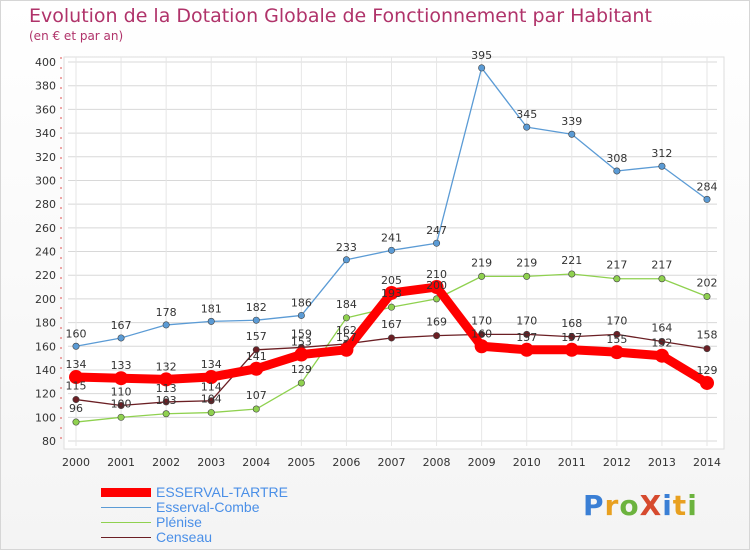 Image resolution: width=750 pixels, height=551 pixels. Describe the element at coordinates (256, 336) in the screenshot. I see `data-label: 157` at that location.